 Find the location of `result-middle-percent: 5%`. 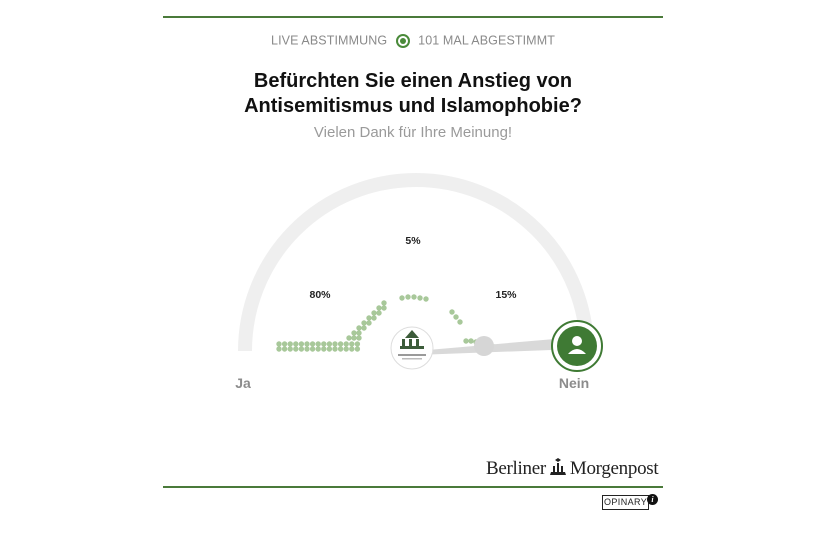

result-middle-percent: 5% is located at coordinates (413, 241).